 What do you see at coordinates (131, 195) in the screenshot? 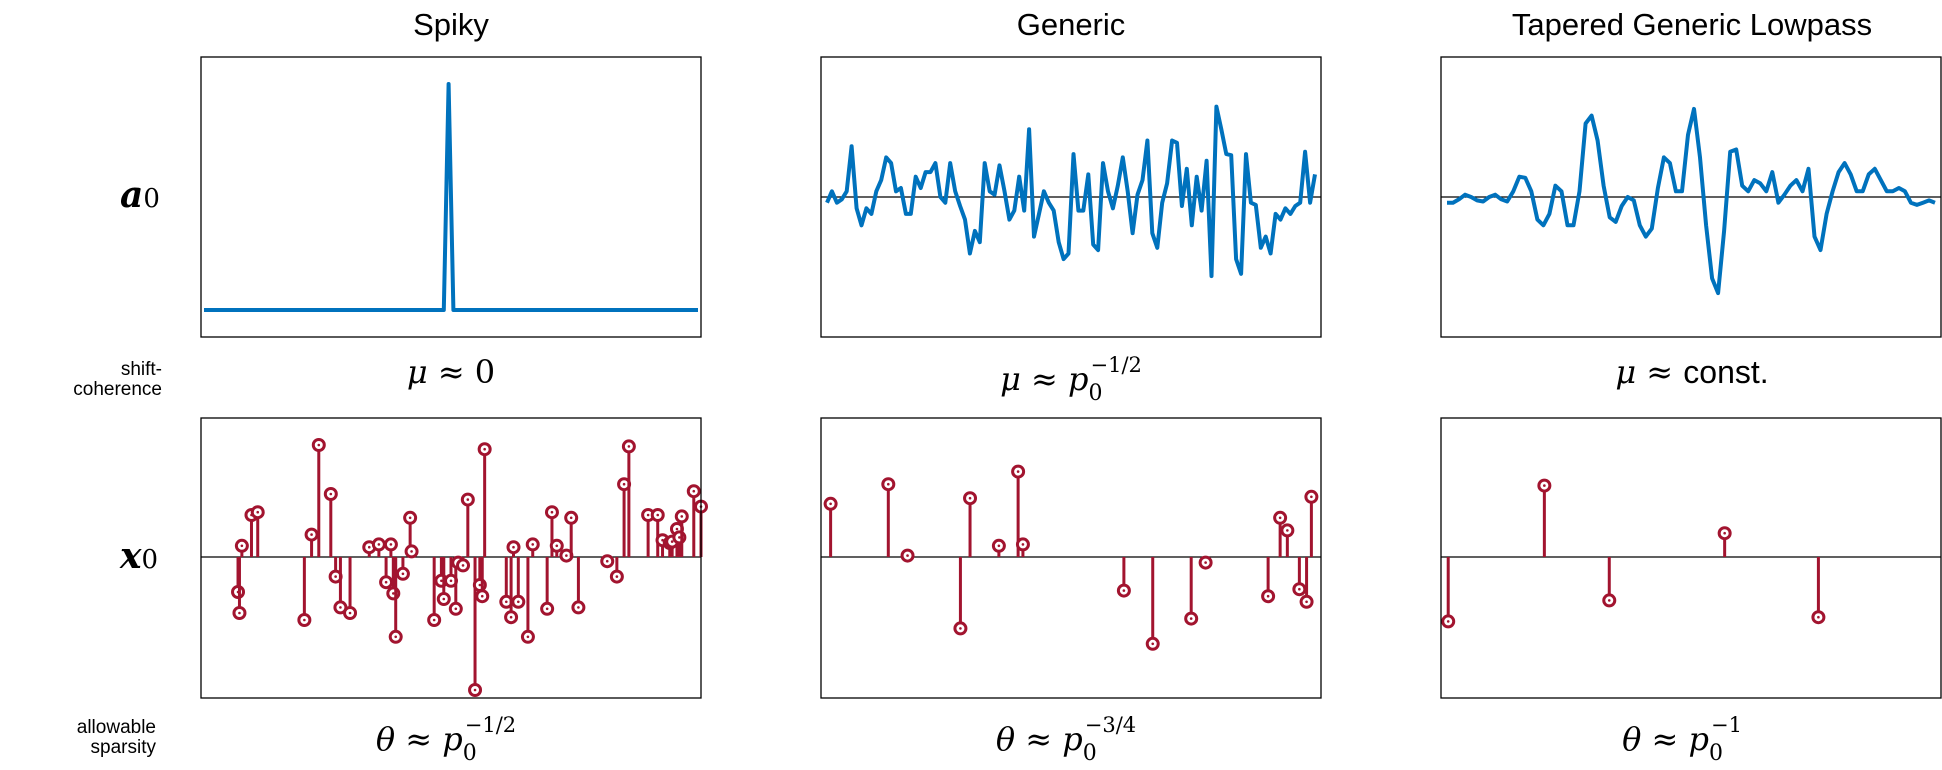
I see `row-label-a0-symbol: a` at bounding box center [131, 195].